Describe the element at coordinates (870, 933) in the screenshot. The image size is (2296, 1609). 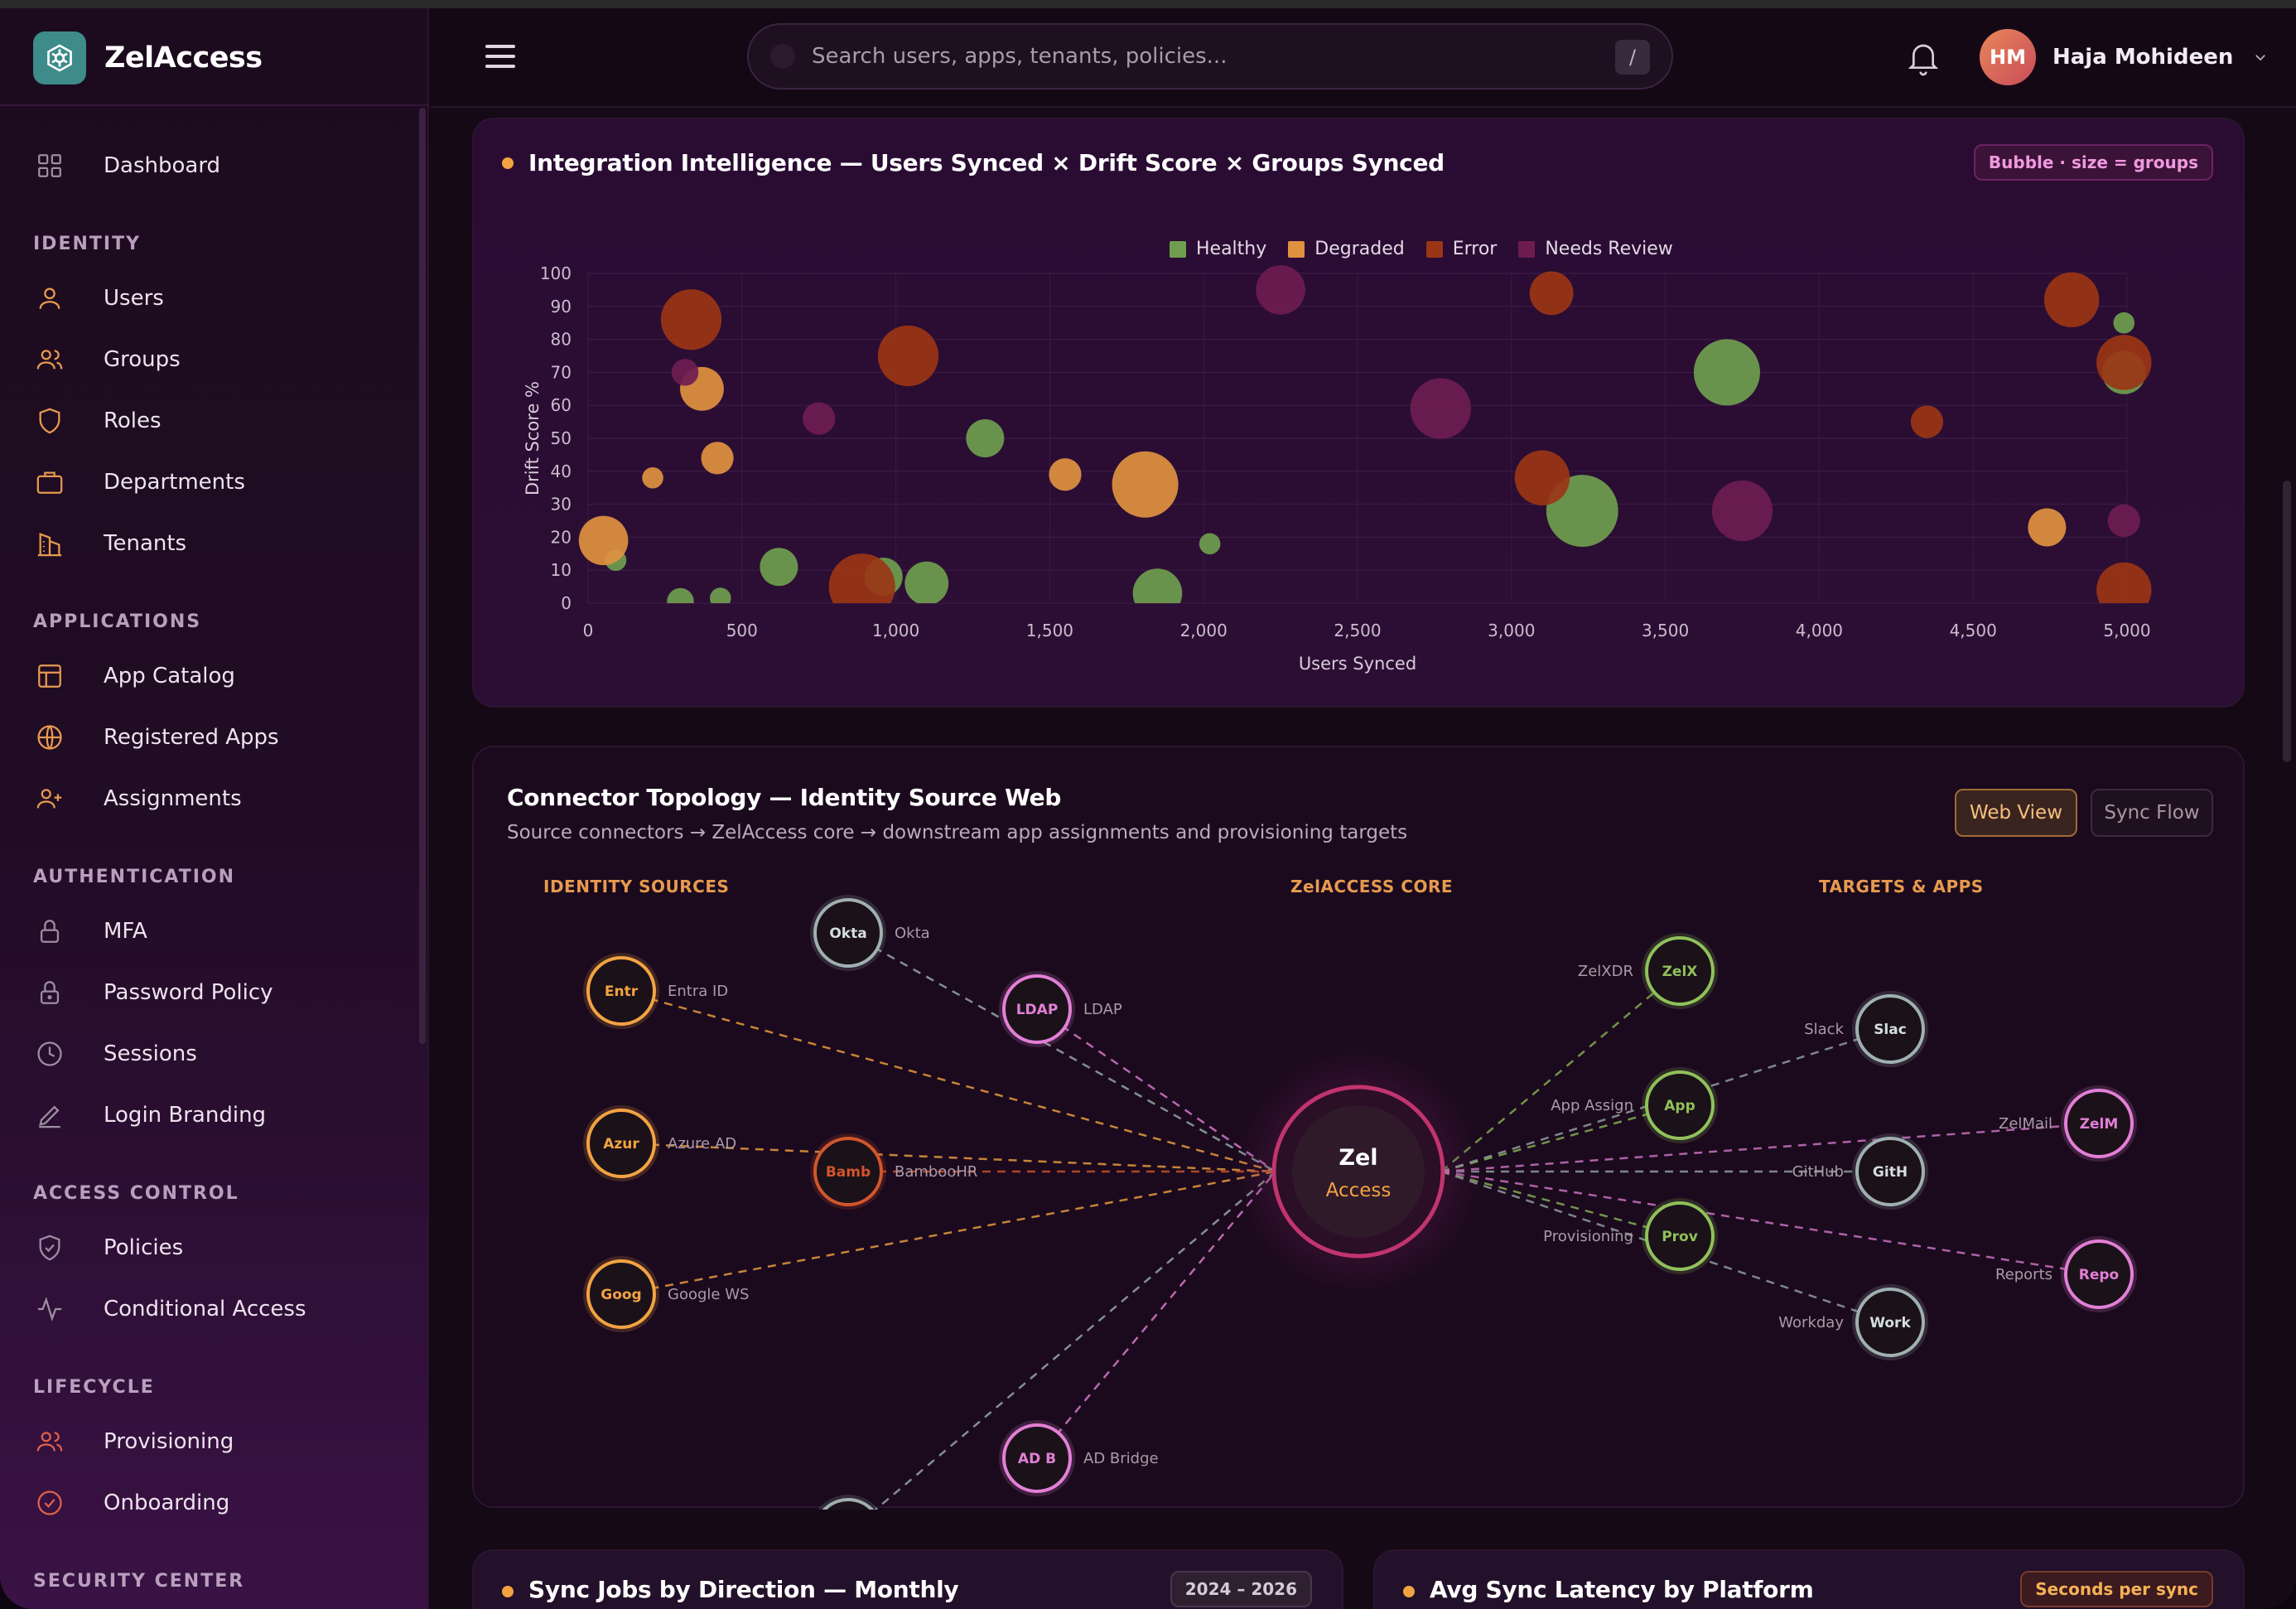
I see `source-node-okta: Okta Okta` at that location.